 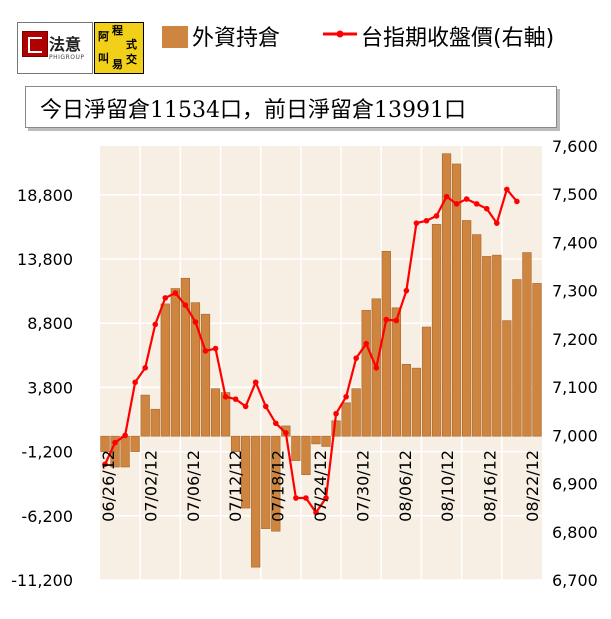 I want to click on logo2-char: 程, so click(x=117, y=30).